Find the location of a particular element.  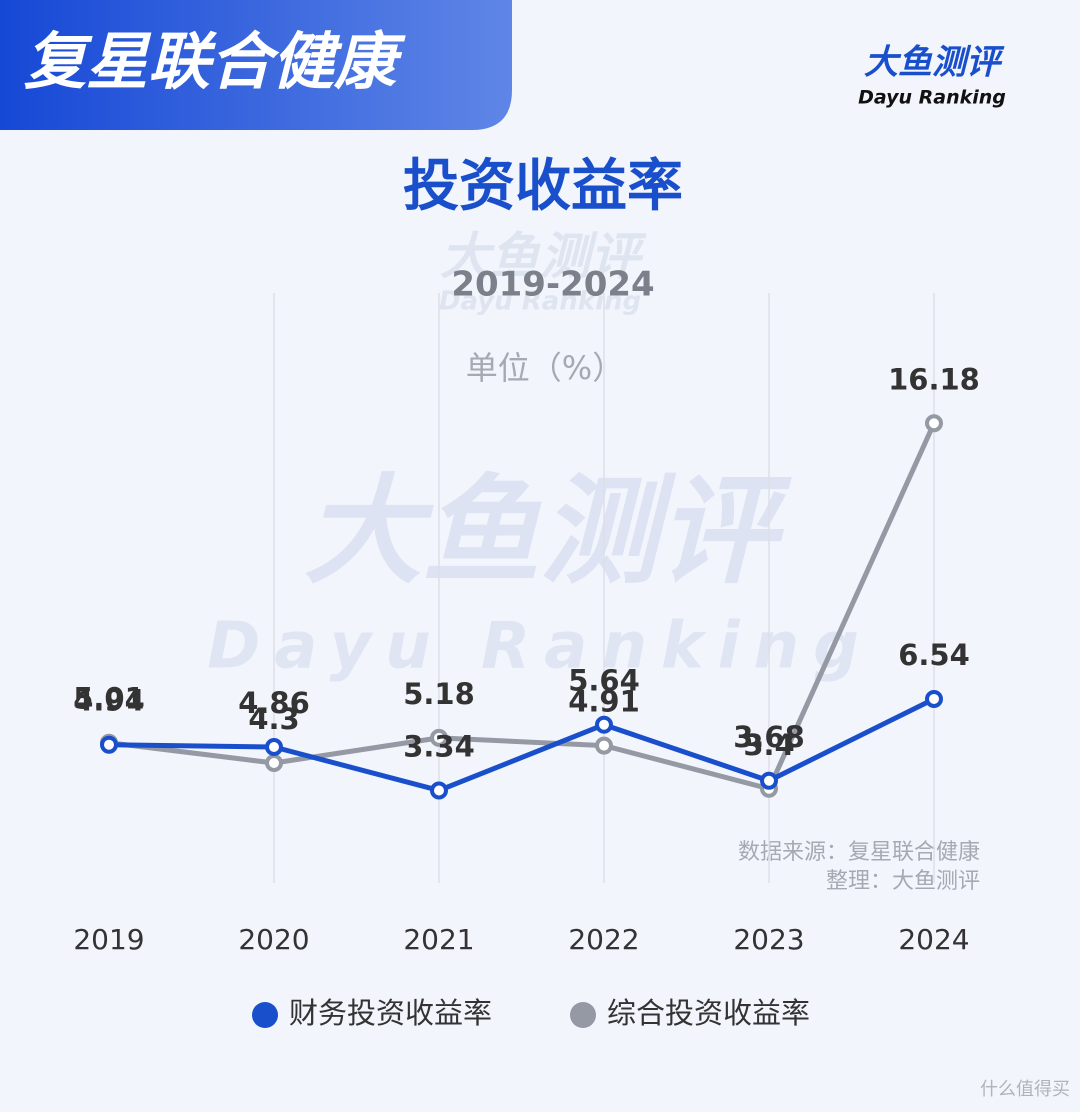

x-tick-label: 2023 is located at coordinates (768, 939).